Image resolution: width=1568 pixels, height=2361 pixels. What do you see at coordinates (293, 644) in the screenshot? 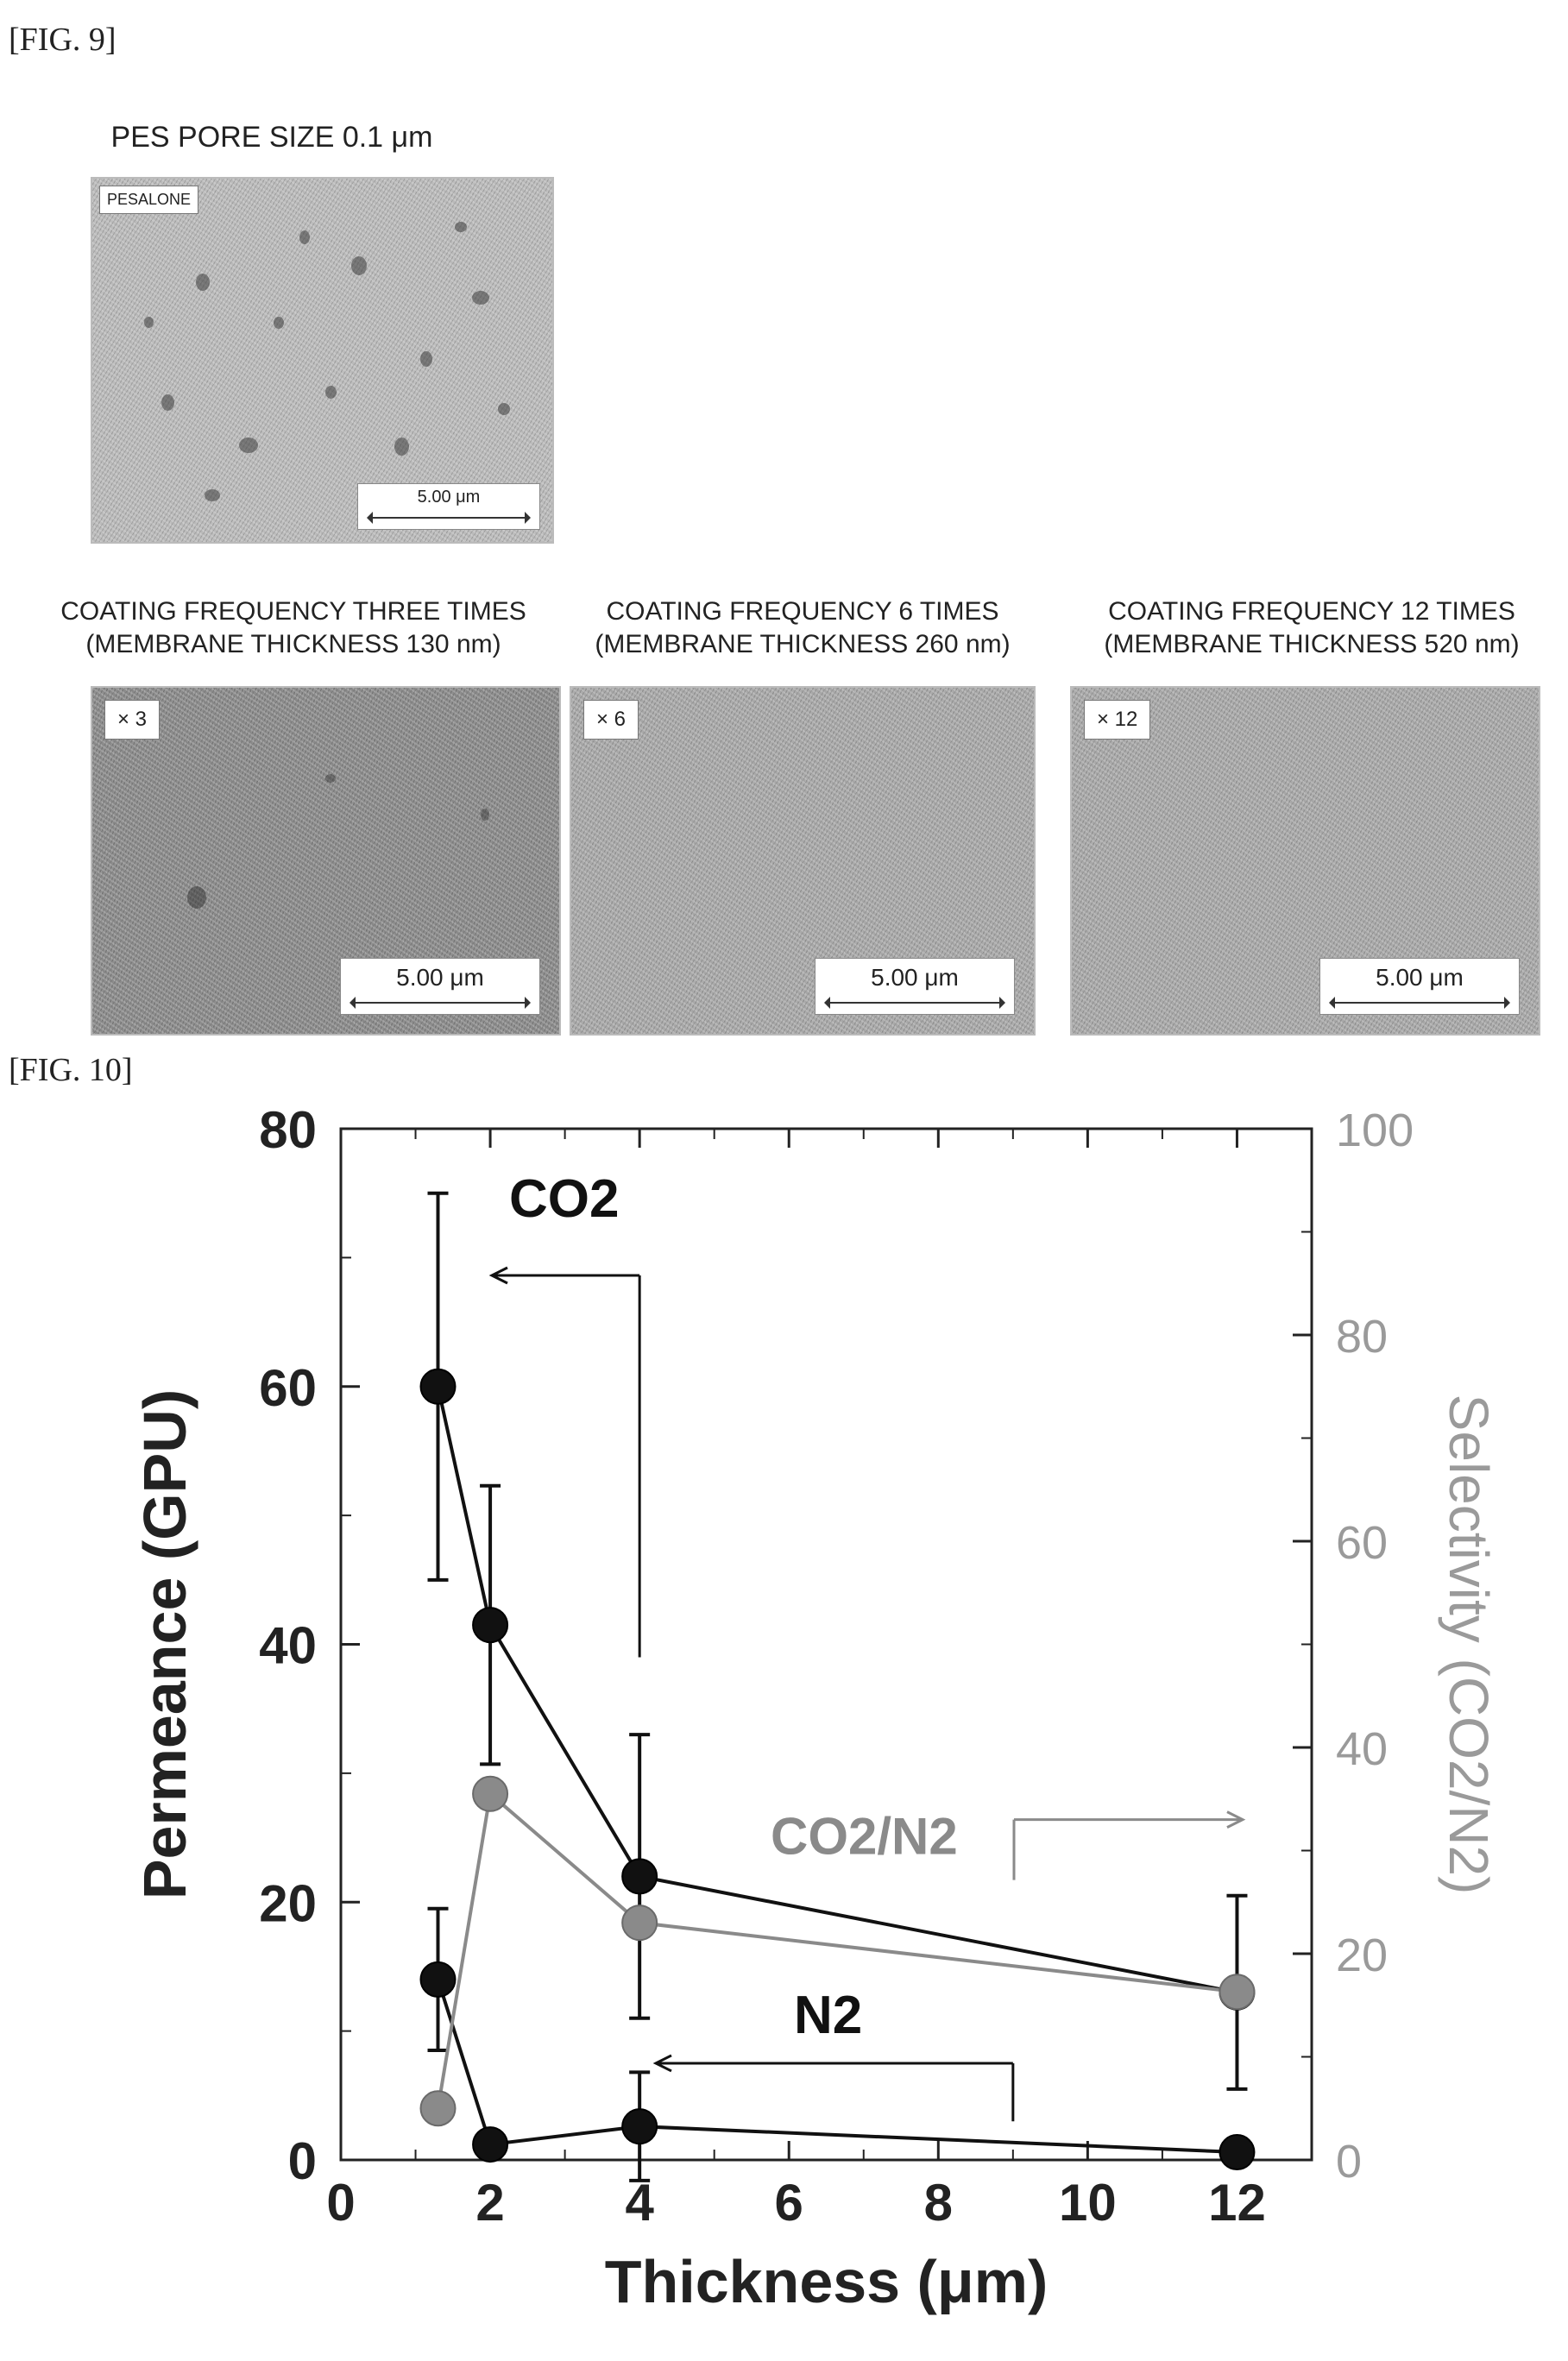
I see `panel-1-caption-line2: (MEMBRANE THICKNESS 130 nm)` at bounding box center [293, 644].